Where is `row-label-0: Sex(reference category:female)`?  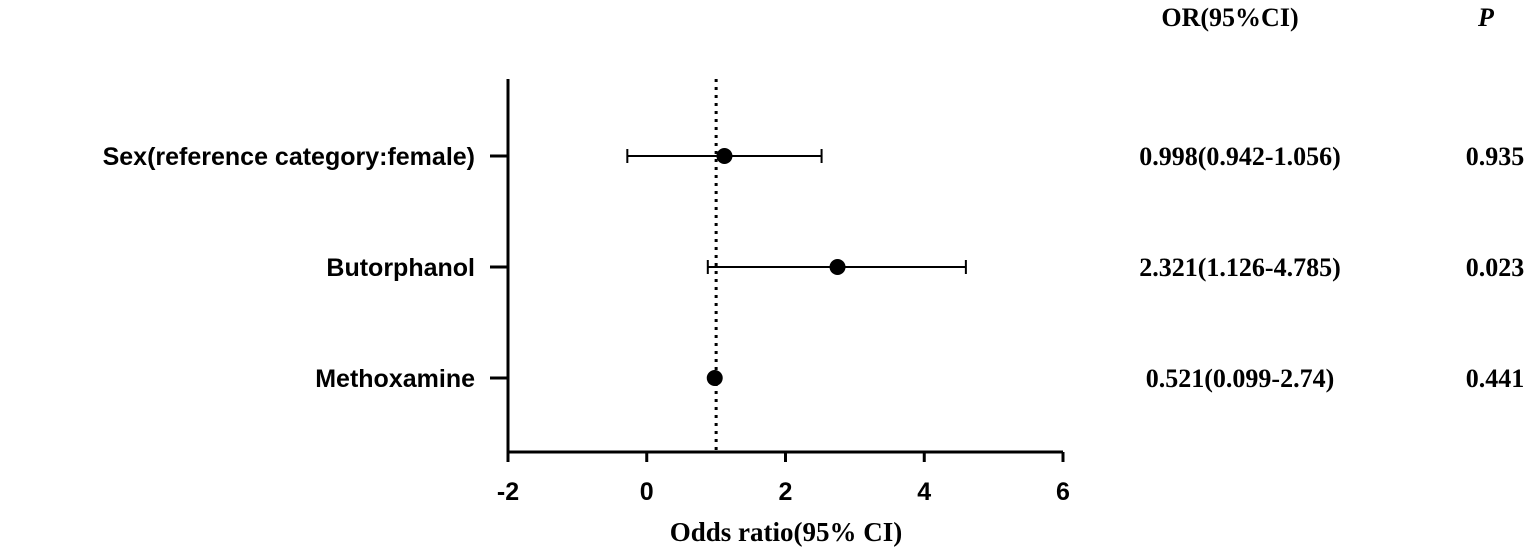 row-label-0: Sex(reference category:female) is located at coordinates (289, 157).